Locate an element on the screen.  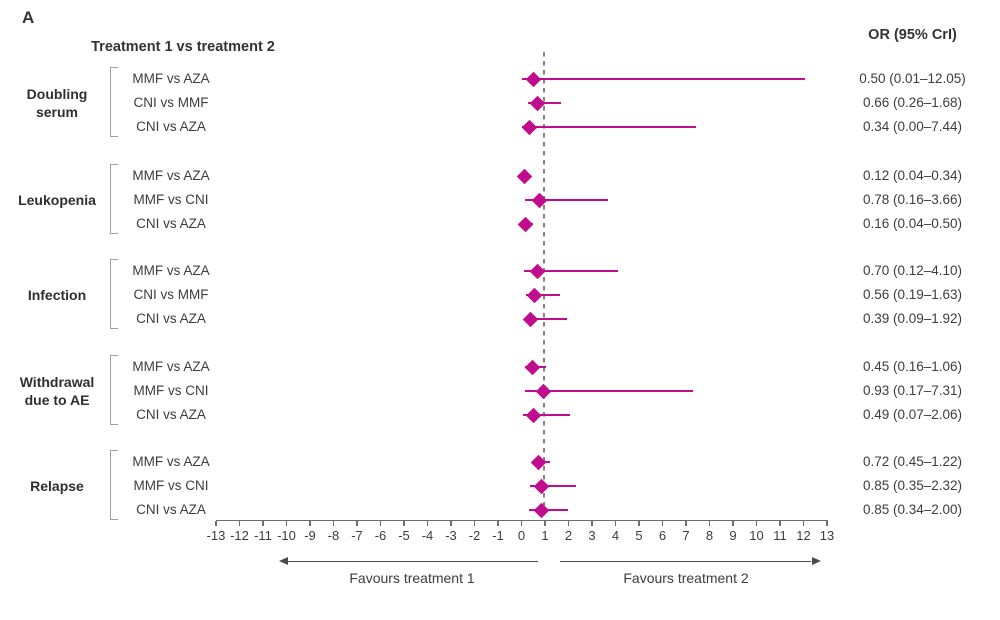
x-axis-tick-label: -13 is located at coordinates (216, 535).